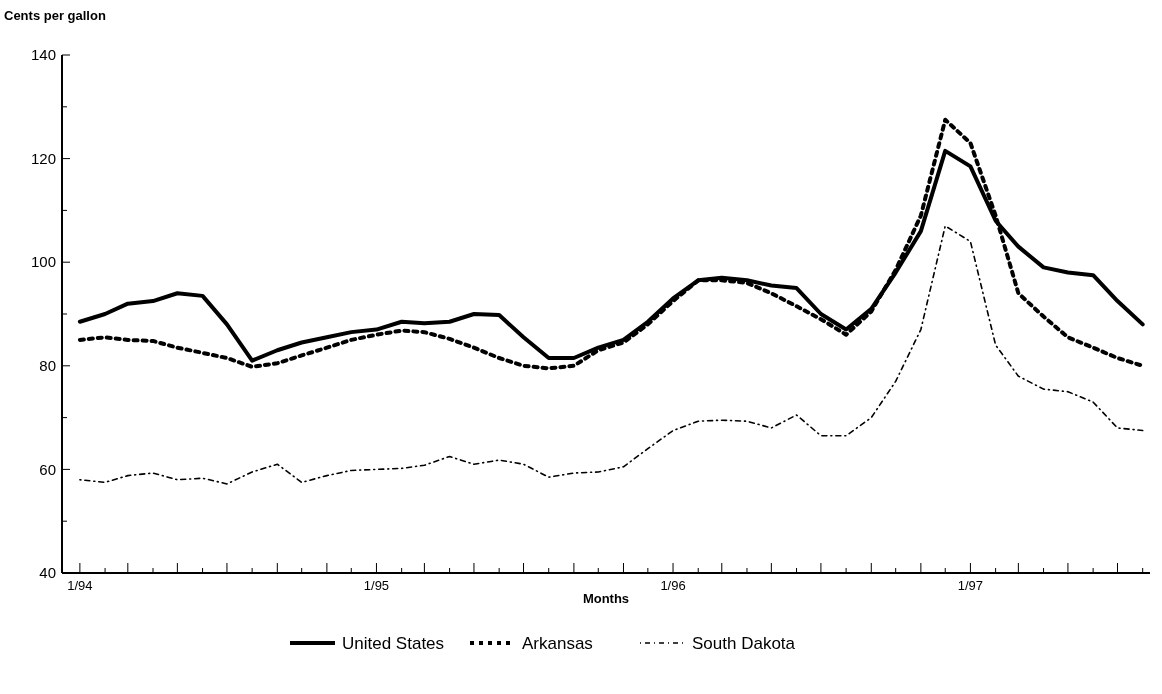 This screenshot has height=694, width=1162. What do you see at coordinates (43, 55) in the screenshot?
I see `y-tick-label: 140` at bounding box center [43, 55].